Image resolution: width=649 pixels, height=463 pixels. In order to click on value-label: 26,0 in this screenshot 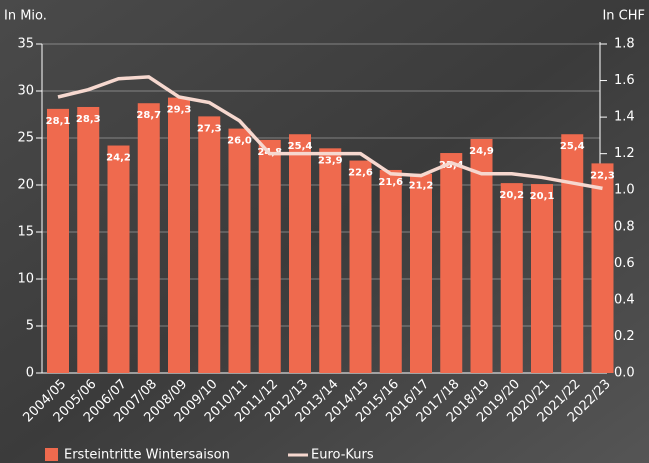, I will do `click(239, 141)`.